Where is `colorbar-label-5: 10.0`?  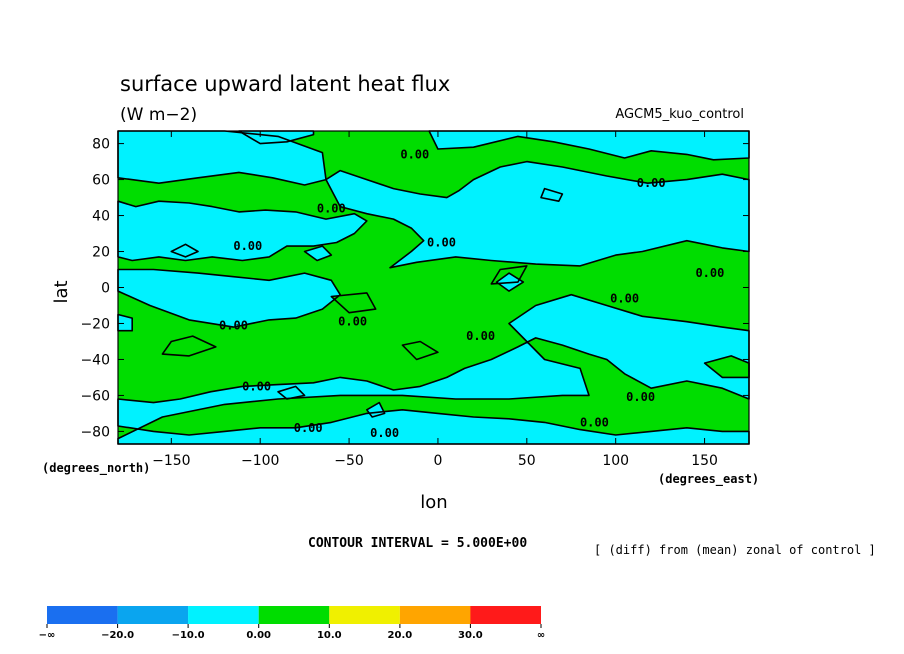 colorbar-label-5: 10.0 is located at coordinates (329, 635).